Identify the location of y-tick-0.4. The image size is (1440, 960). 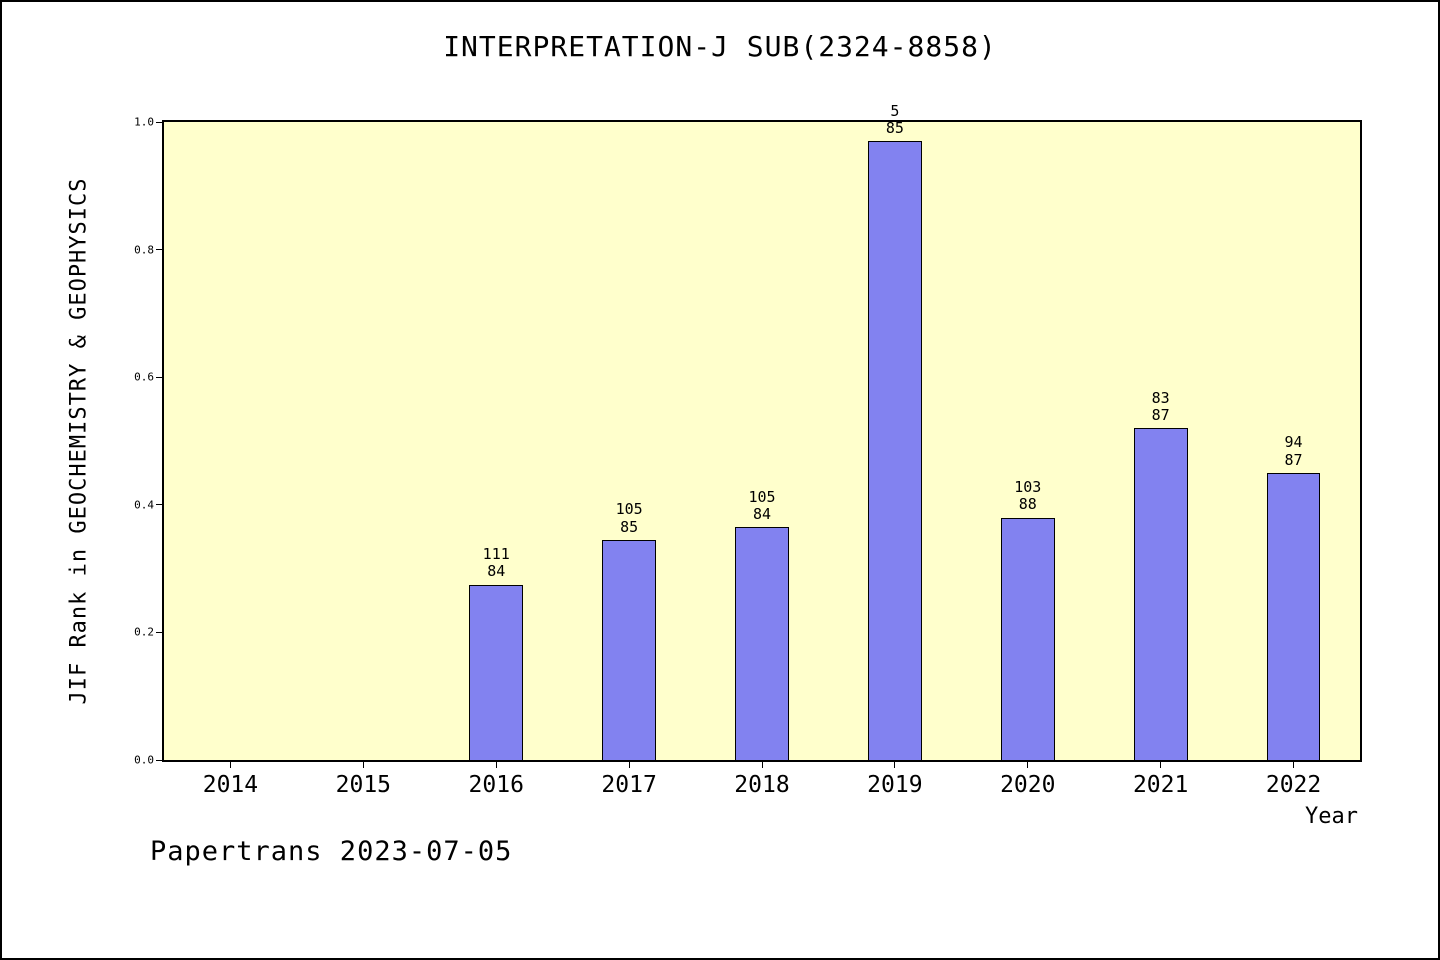
(160, 505).